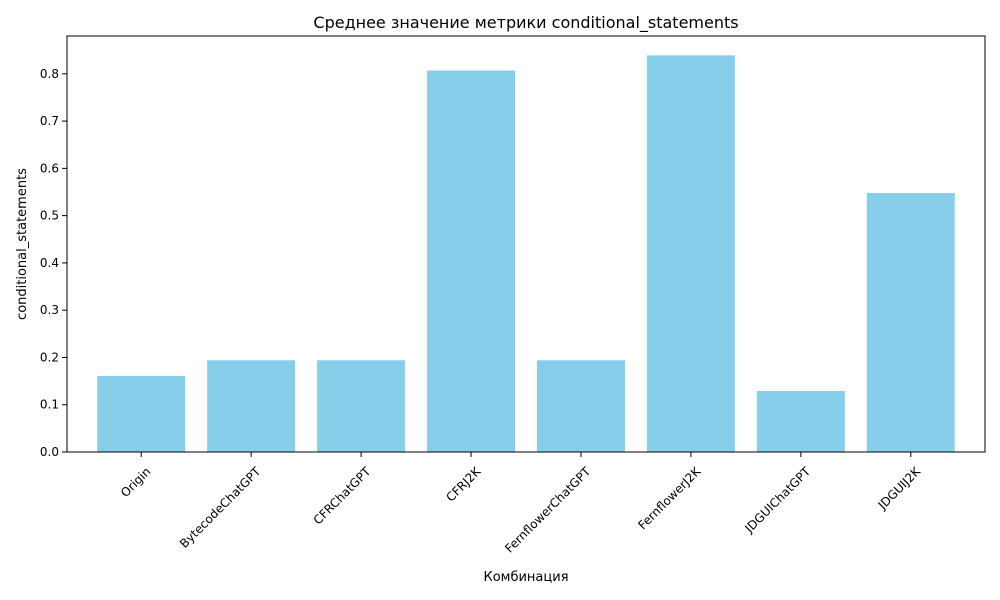 Image resolution: width=1000 pixels, height=600 pixels. What do you see at coordinates (800, 421) in the screenshot?
I see `bar-JDGUIChatGPT` at bounding box center [800, 421].